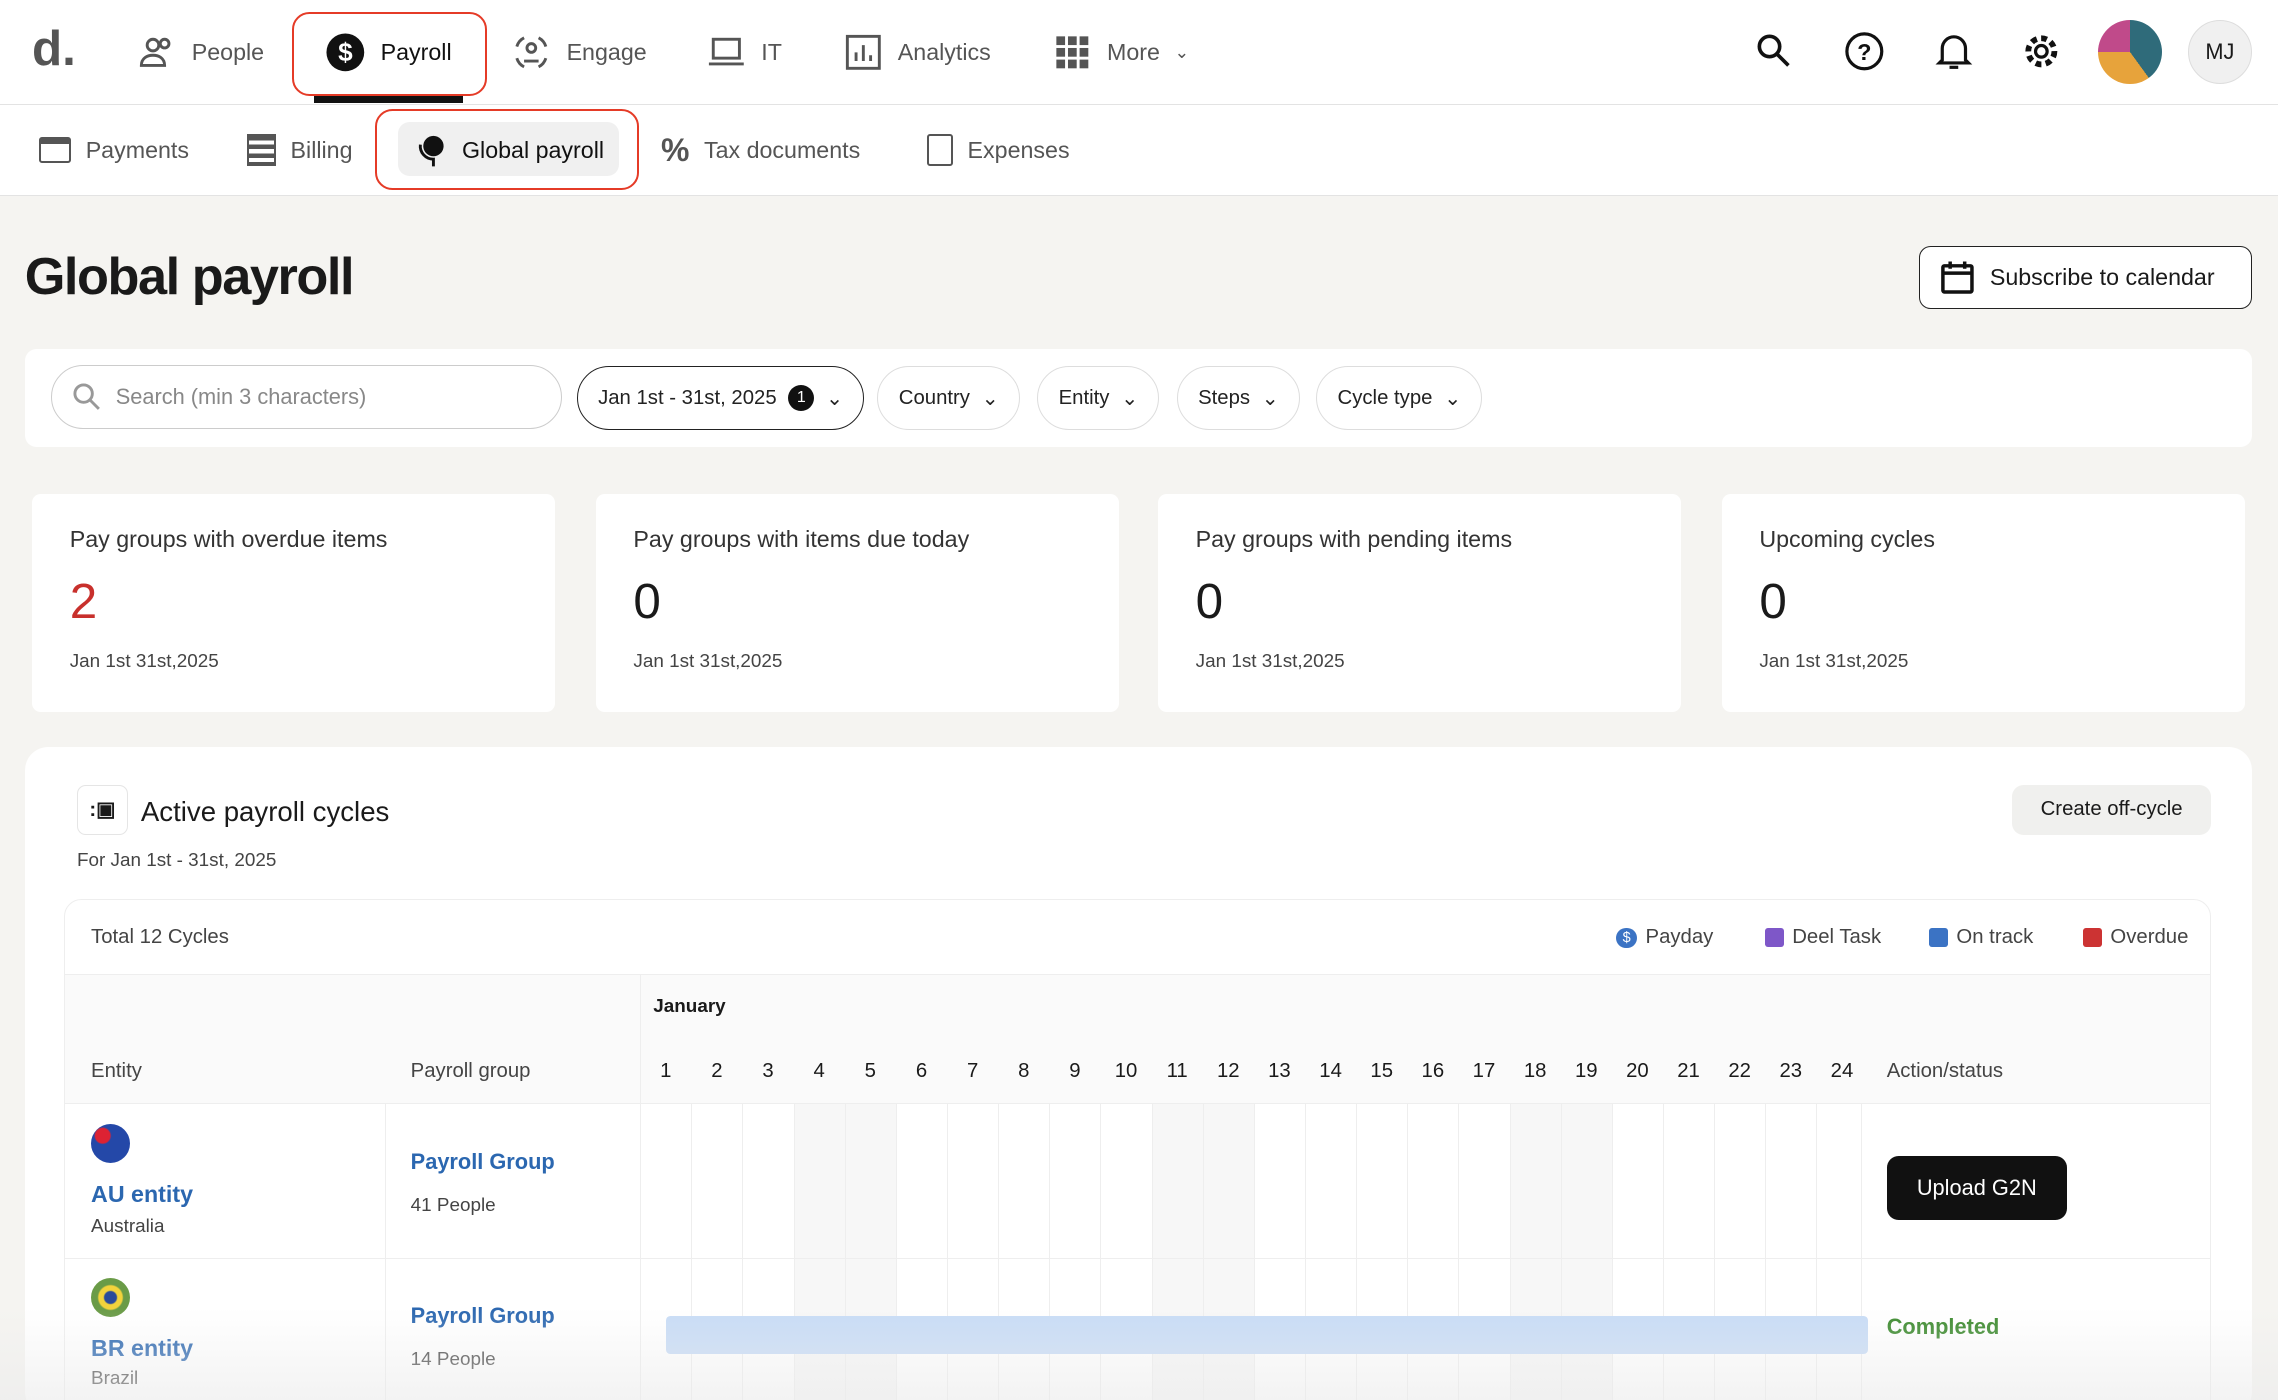 This screenshot has height=1400, width=2278. What do you see at coordinates (768, 1071) in the screenshot?
I see `day-label: 3` at bounding box center [768, 1071].